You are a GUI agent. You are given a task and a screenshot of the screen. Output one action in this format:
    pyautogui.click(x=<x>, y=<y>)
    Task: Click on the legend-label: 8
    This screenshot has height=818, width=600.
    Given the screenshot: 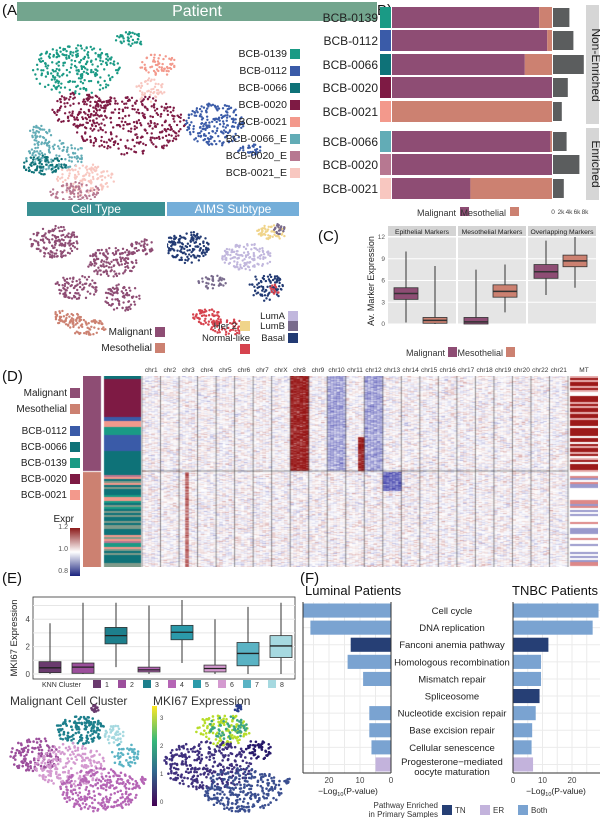 What is the action you would take?
    pyautogui.click(x=282, y=685)
    